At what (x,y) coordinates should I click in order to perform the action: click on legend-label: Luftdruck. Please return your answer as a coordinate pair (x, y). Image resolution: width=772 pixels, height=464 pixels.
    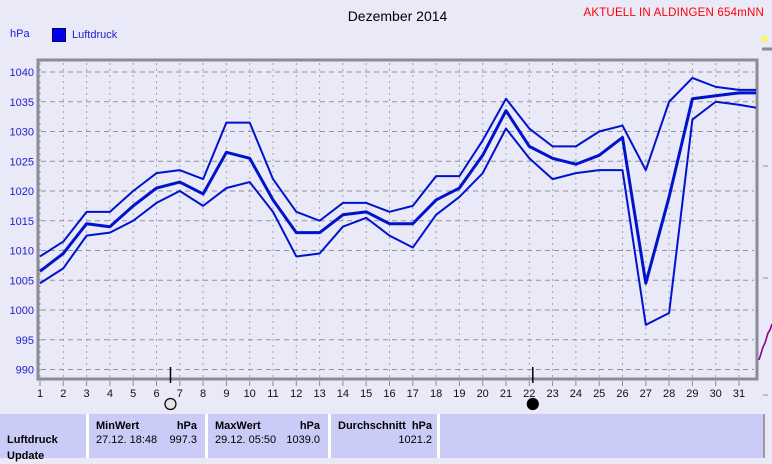
    Looking at the image, I should click on (95, 35).